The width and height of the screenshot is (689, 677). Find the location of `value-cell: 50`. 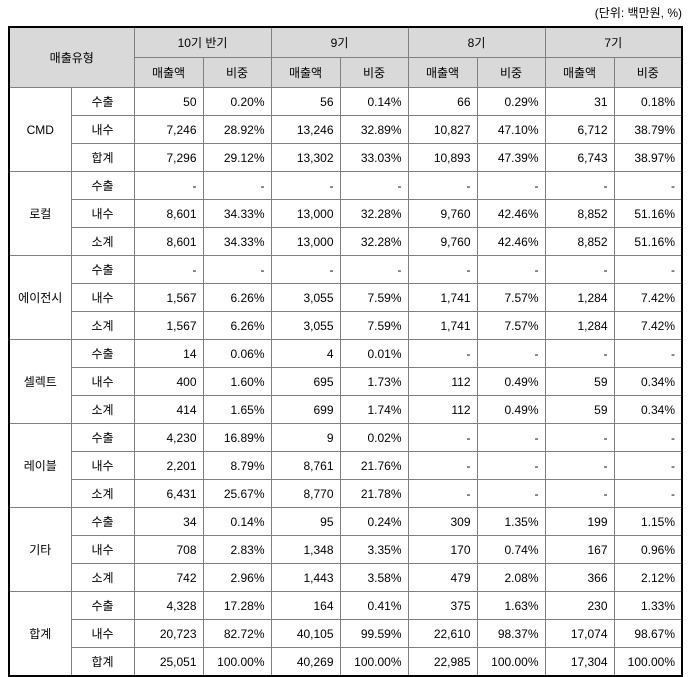

value-cell: 50 is located at coordinates (168, 101).